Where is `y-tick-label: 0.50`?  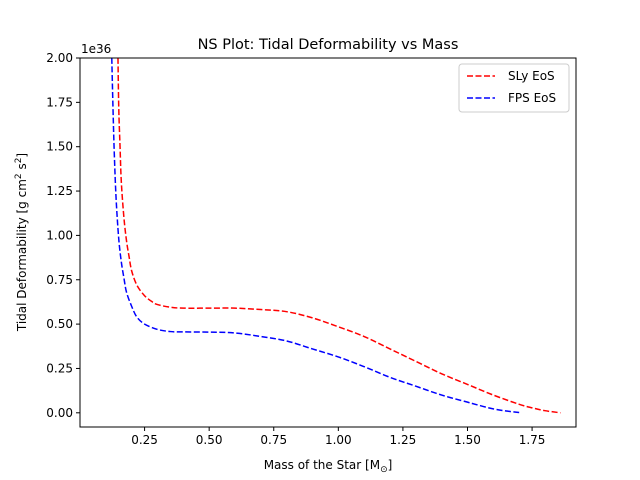
y-tick-label: 0.50 is located at coordinates (59, 324).